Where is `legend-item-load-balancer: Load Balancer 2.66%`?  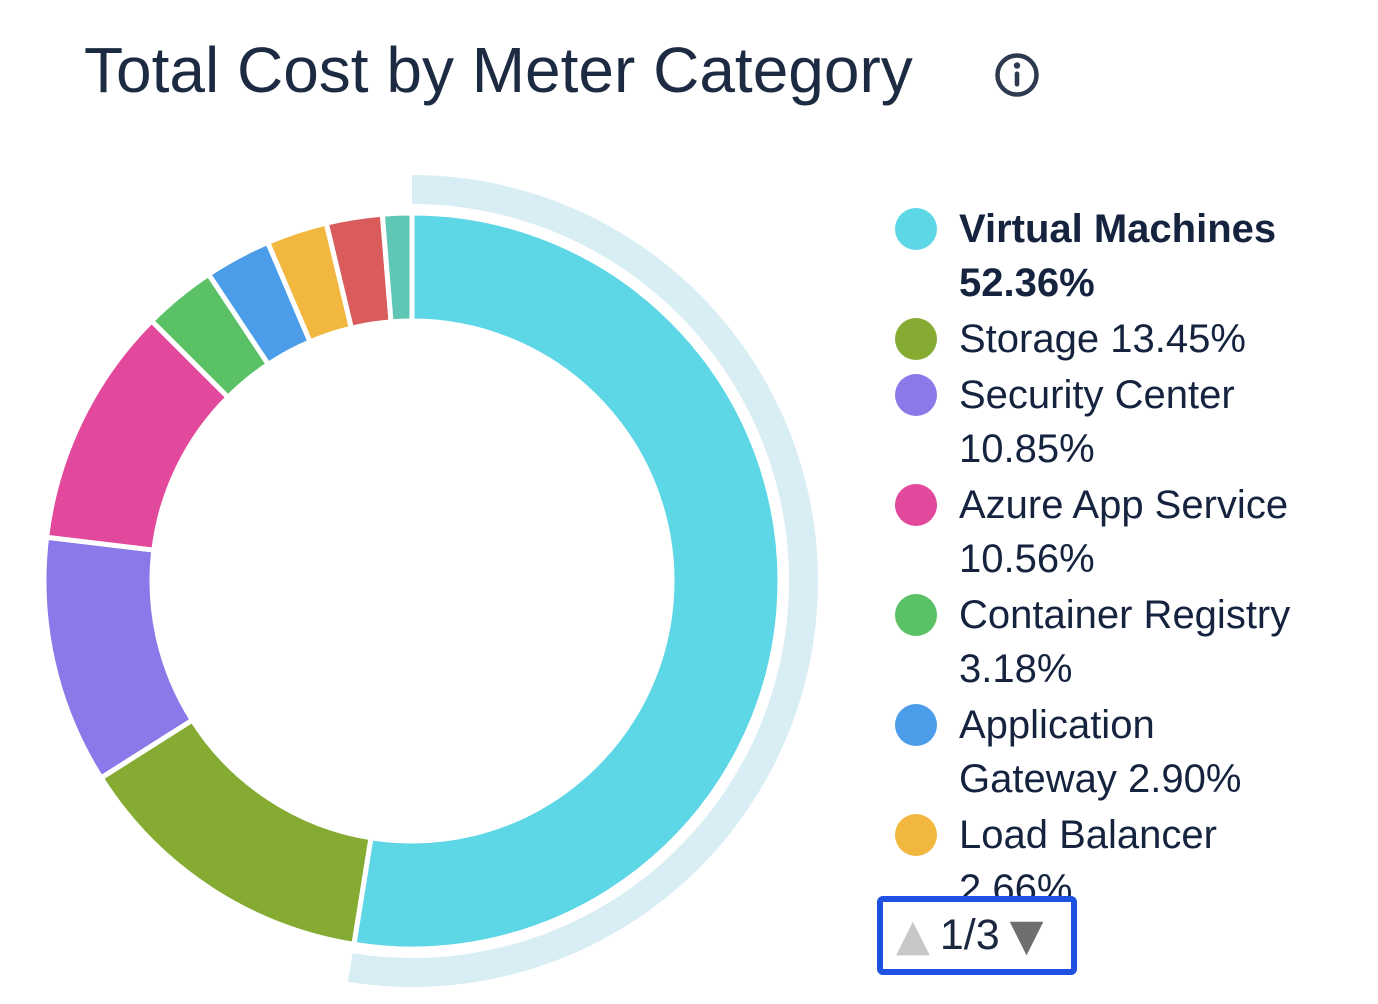
legend-item-load-balancer: Load Balancer 2.66% is located at coordinates (1110, 852).